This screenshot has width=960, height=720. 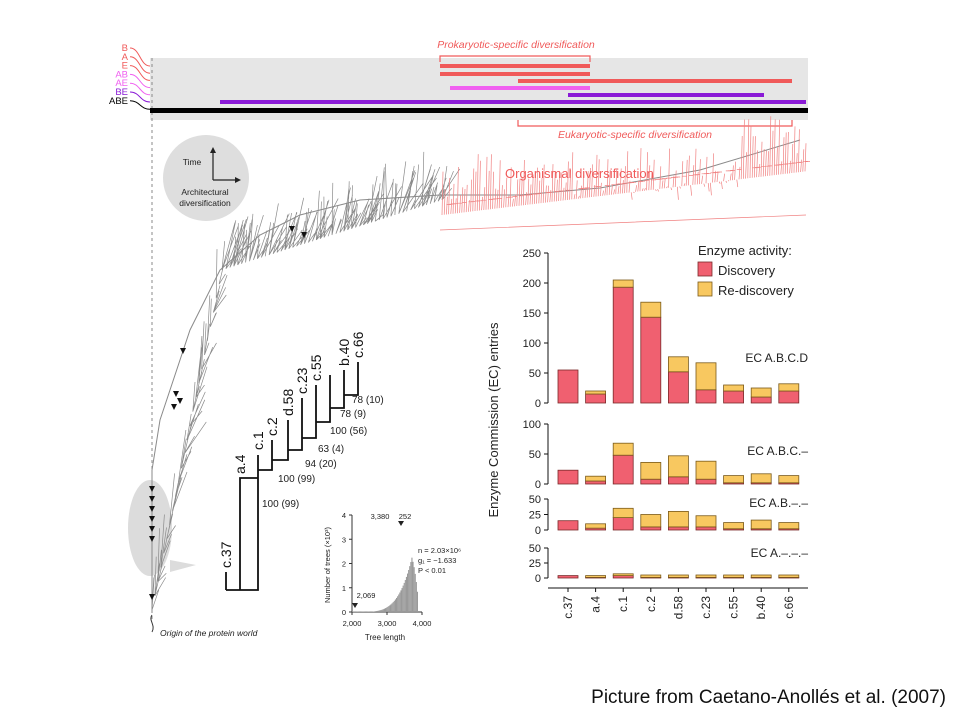 What do you see at coordinates (623, 604) in the screenshot?
I see `bar-xtick-label: c.1` at bounding box center [623, 604].